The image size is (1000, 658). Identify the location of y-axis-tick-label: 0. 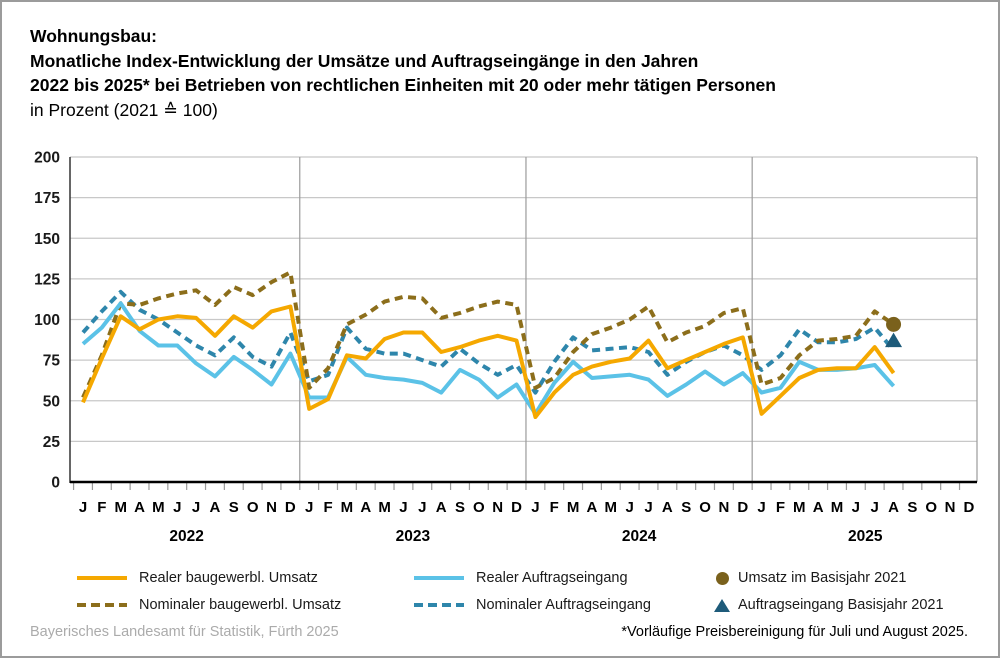
(55, 483).